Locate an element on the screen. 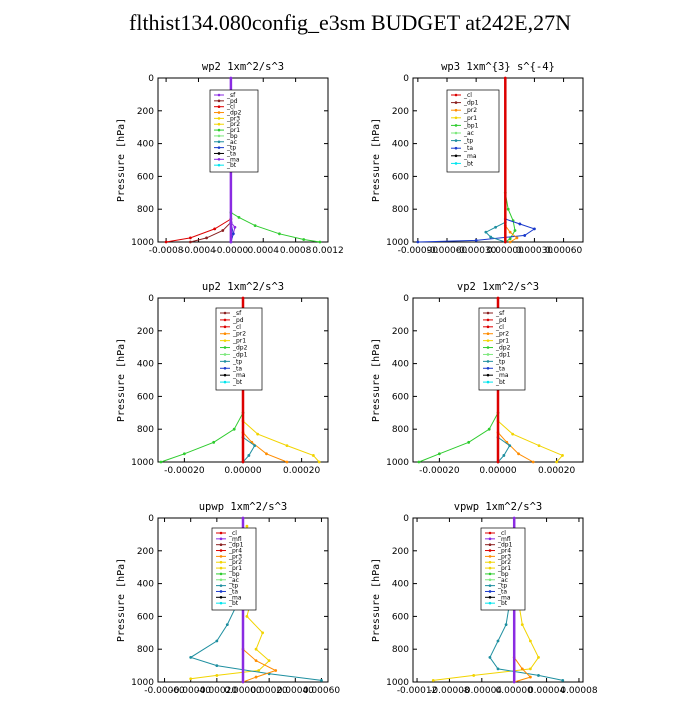 The image size is (700, 708). x-tick-label: 0.00030 is located at coordinates (534, 251).